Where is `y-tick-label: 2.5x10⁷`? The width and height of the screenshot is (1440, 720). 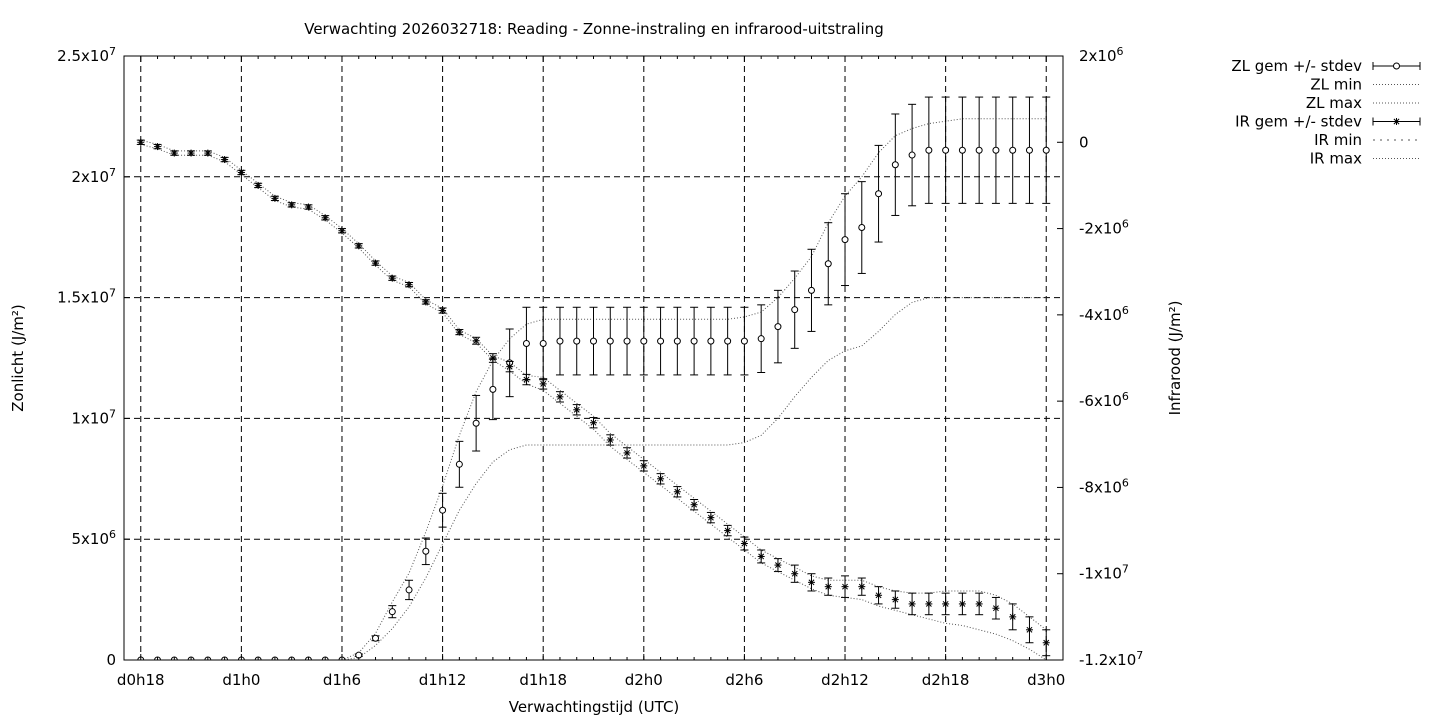
y-tick-label: 2.5x10⁷ is located at coordinates (86, 55).